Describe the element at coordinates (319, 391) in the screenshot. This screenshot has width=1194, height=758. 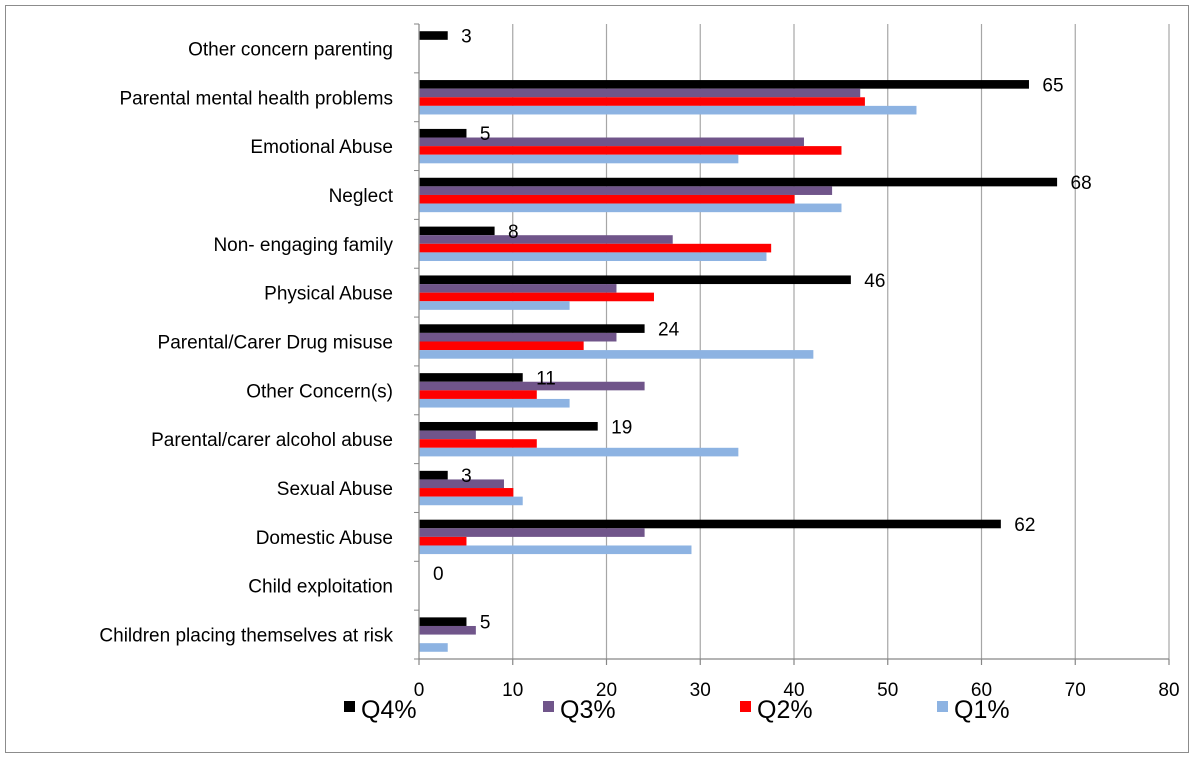
I see `category-label: Other Concern(s)` at that location.